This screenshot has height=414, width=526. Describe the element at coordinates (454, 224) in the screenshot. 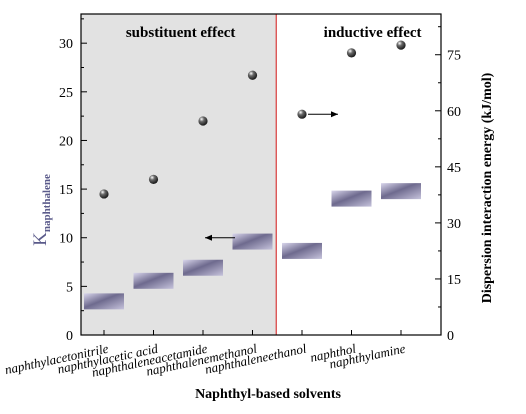

I see `right-tick-label: 30` at that location.